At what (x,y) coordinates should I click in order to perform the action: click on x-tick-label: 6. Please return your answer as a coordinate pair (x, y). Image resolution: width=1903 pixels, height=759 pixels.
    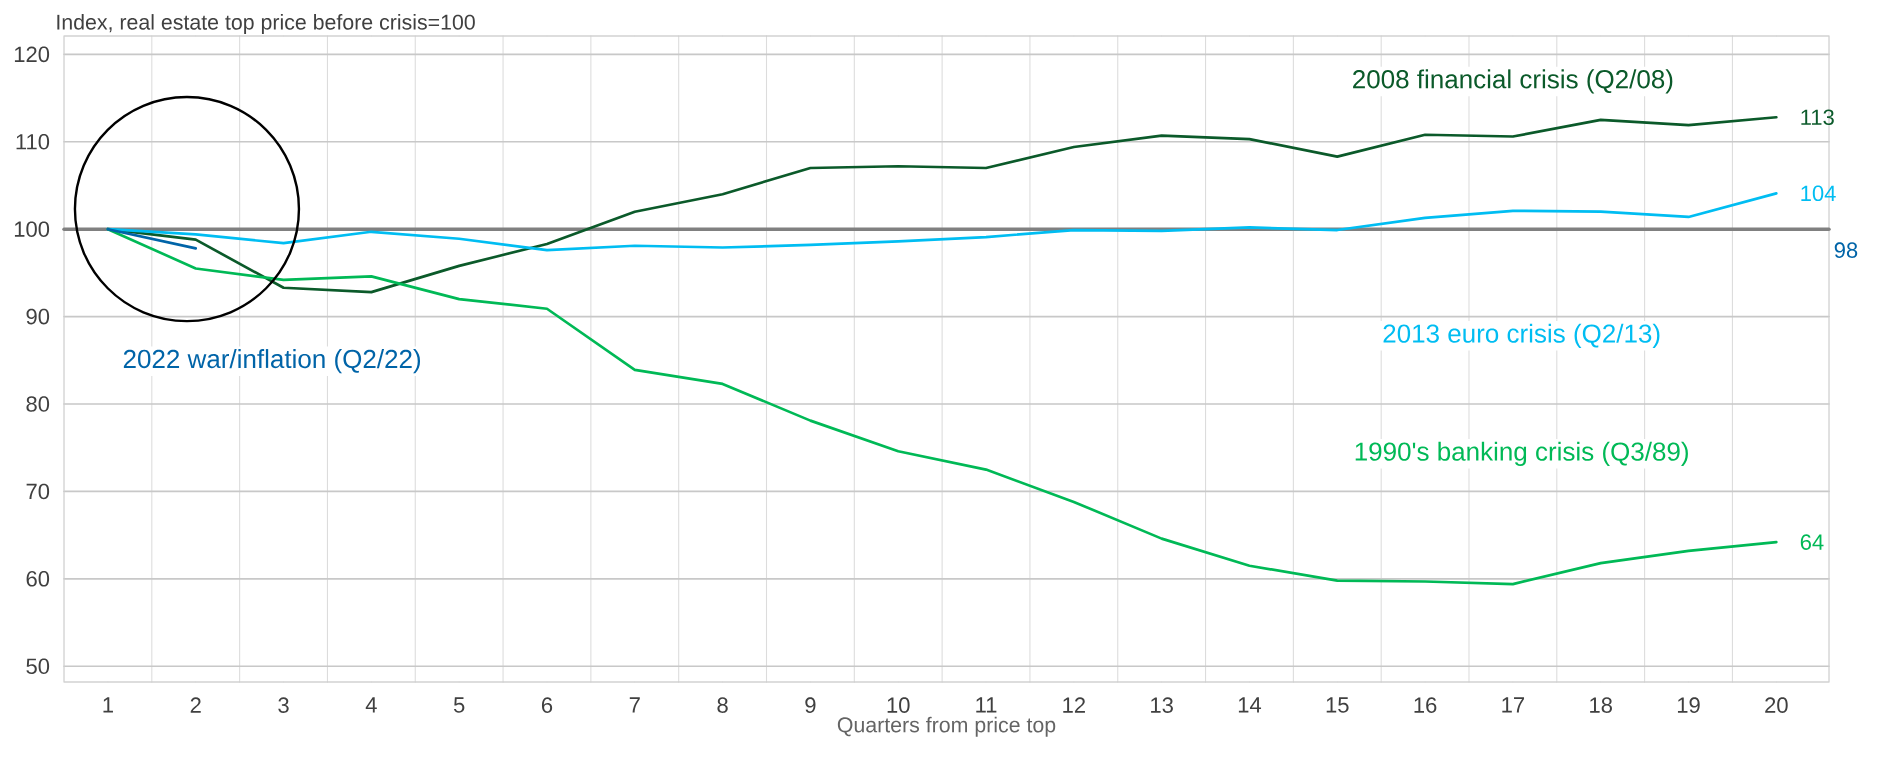
    Looking at the image, I should click on (547, 705).